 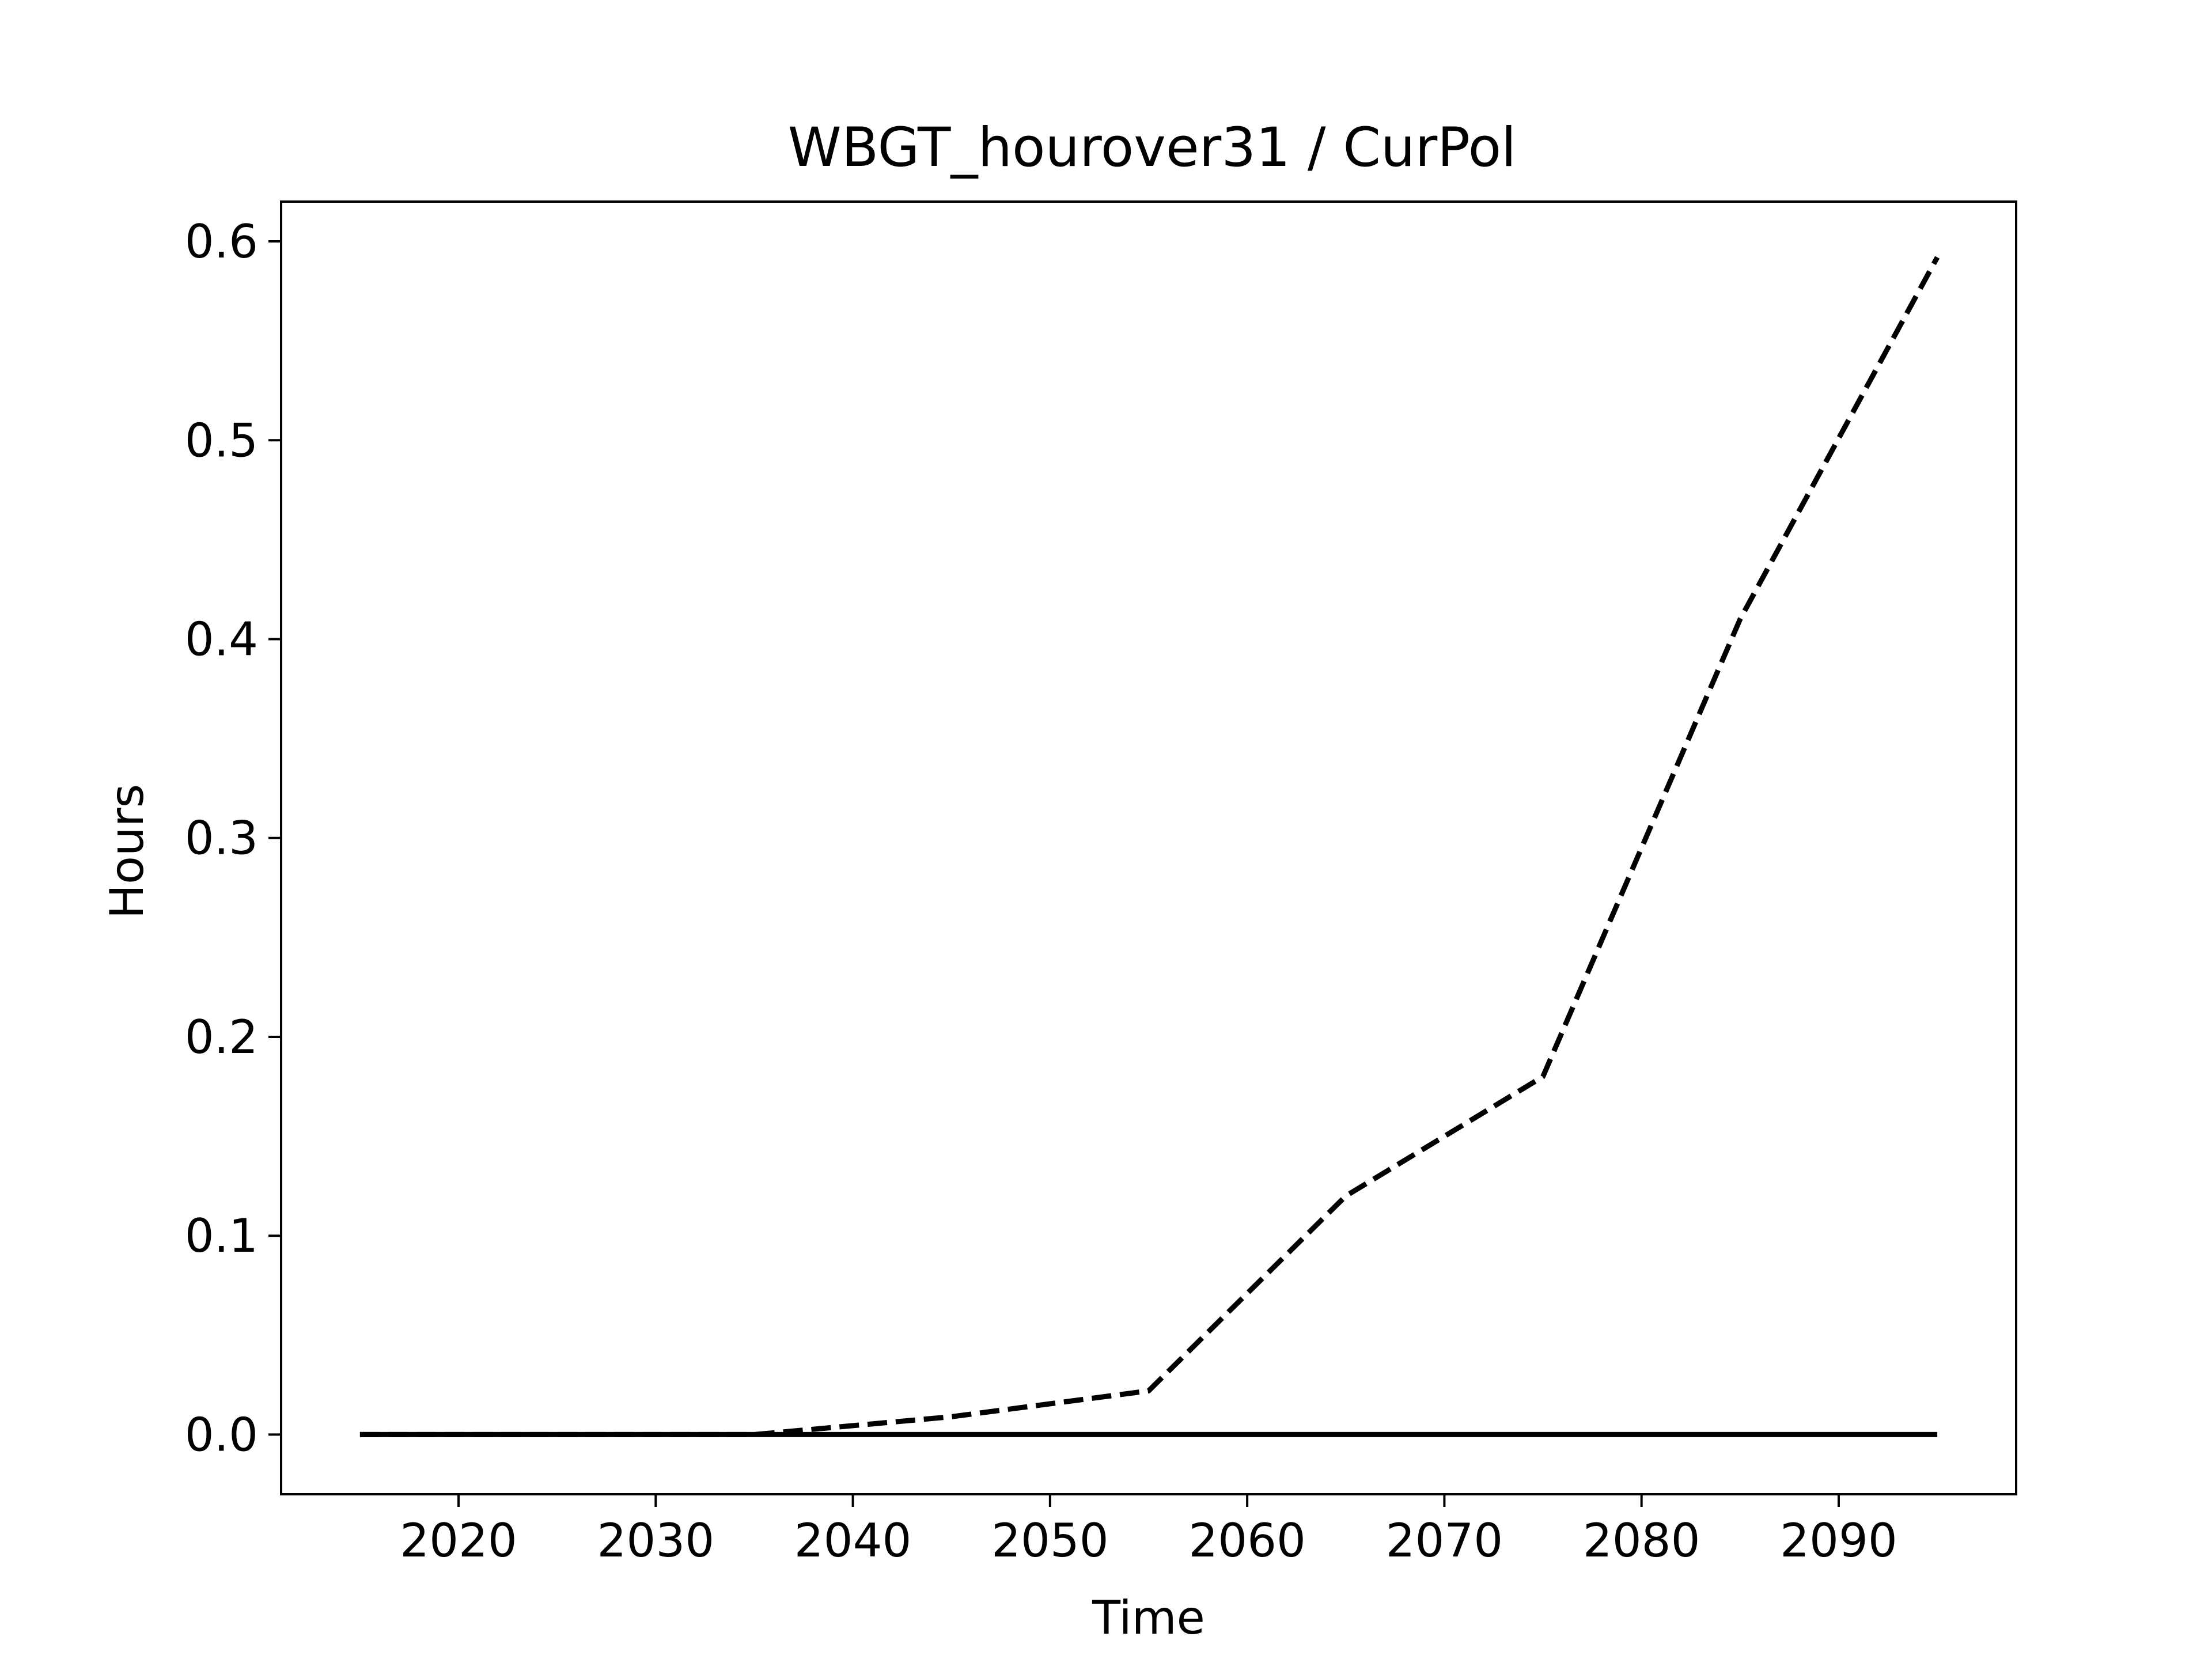 I want to click on y-axis: 0.0 0.1 0.2 0.3 0.4 0.5 0.6, so click(x=233, y=838).